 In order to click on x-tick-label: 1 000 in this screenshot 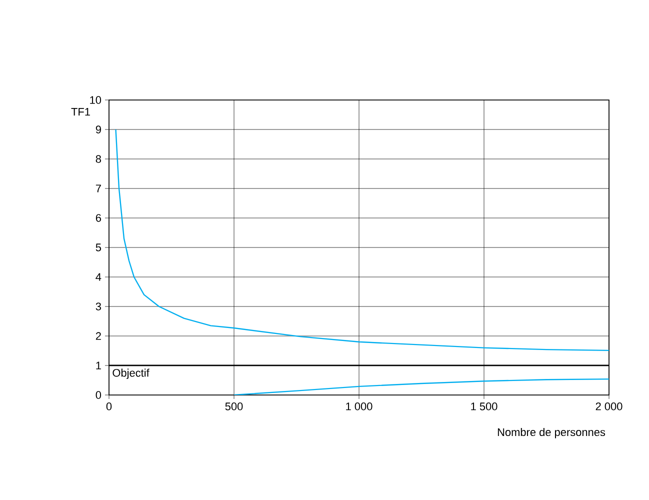, I will do `click(359, 406)`.